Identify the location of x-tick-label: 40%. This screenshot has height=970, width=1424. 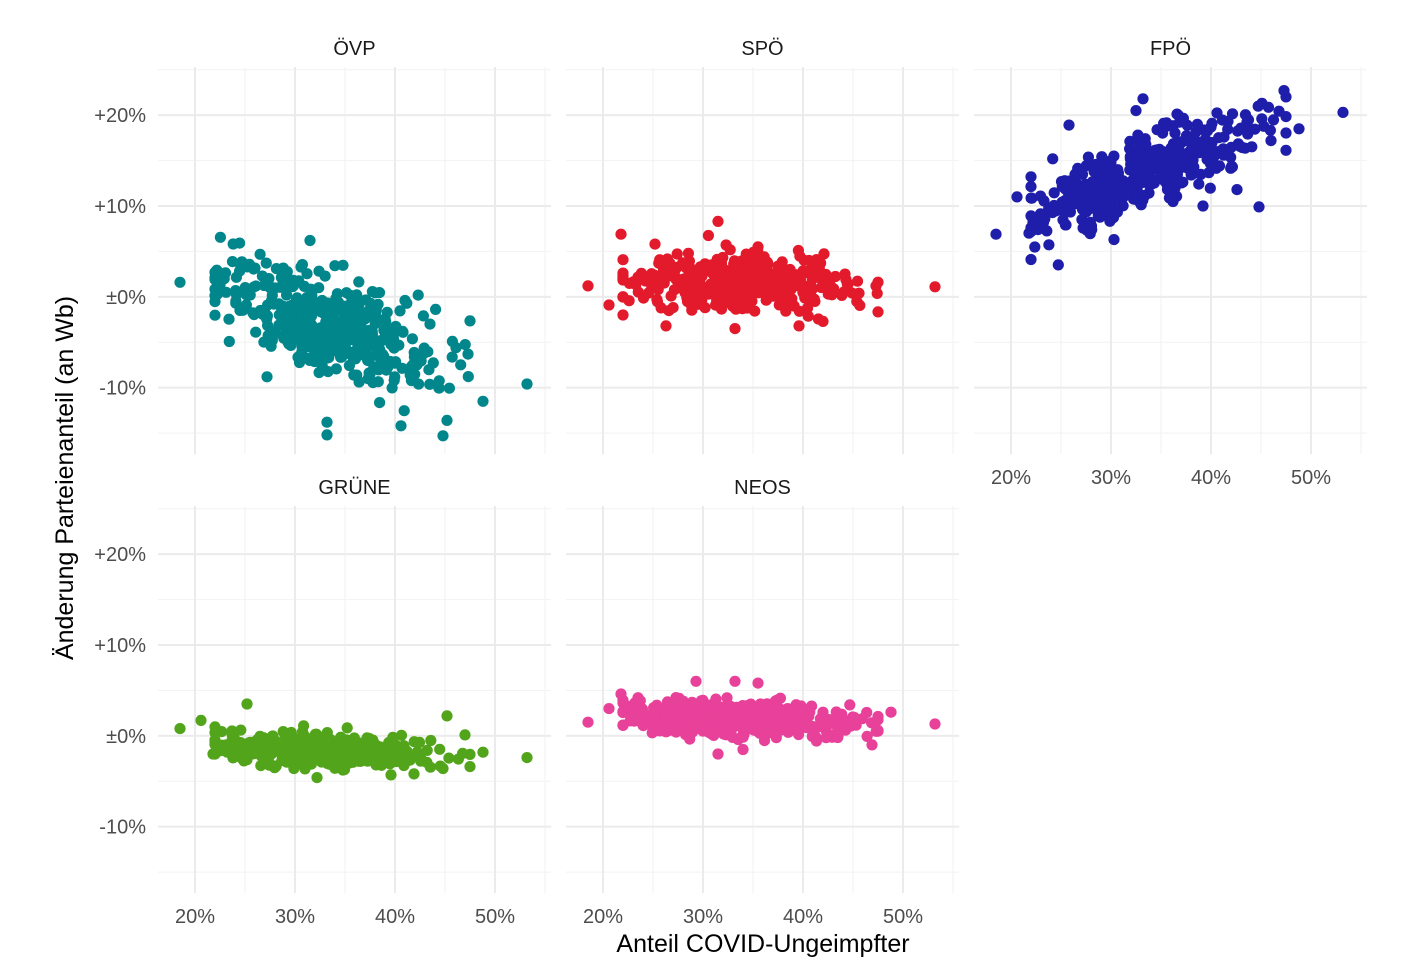
(803, 917).